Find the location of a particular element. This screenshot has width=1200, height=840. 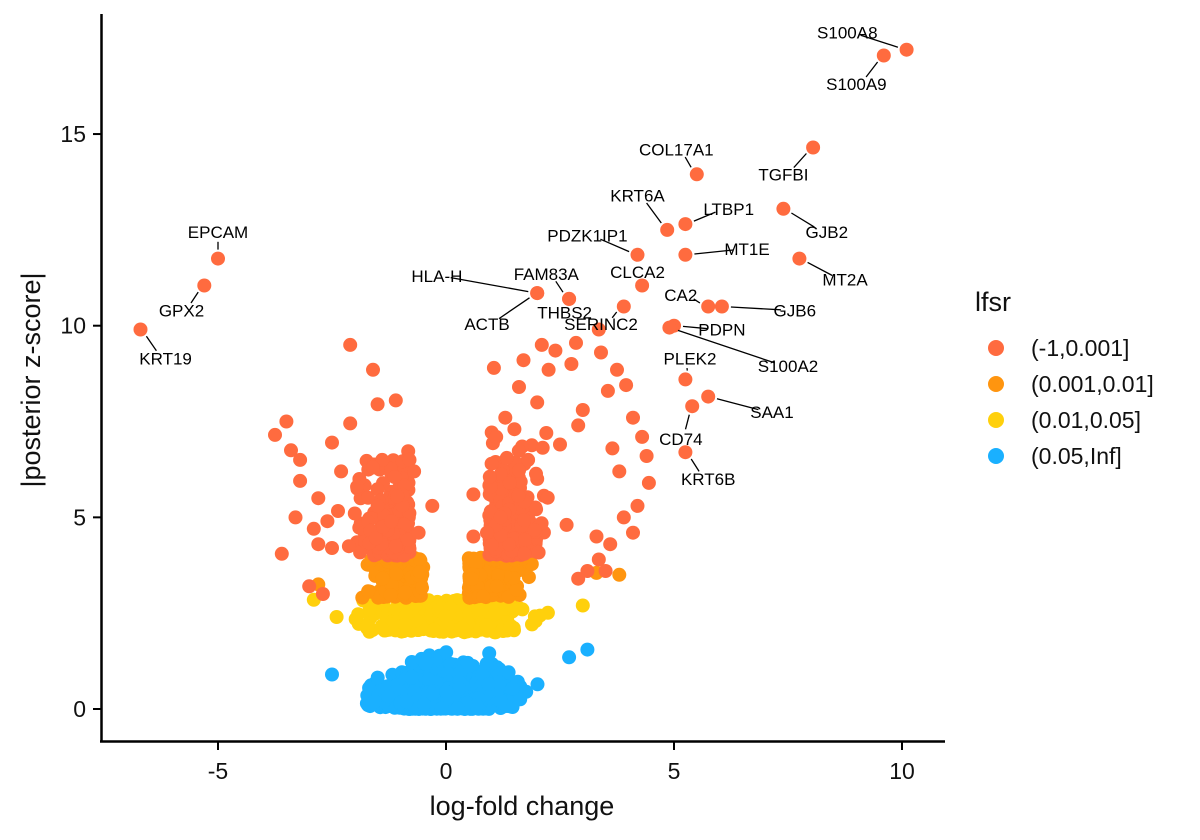

gene-label: ACTB is located at coordinates (486, 324).